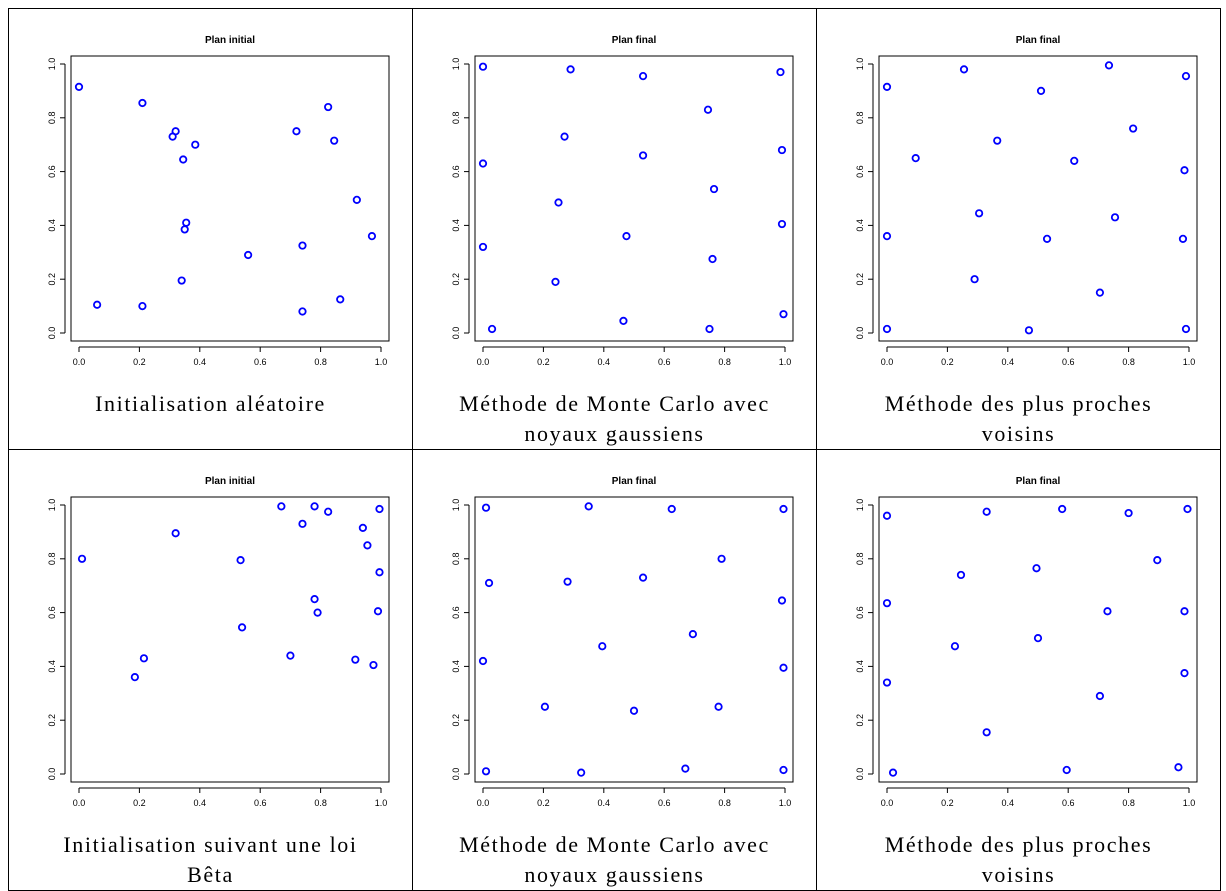  Describe the element at coordinates (1018, 860) in the screenshot. I see `panel-caption: Méthode des plus proches voisins` at that location.